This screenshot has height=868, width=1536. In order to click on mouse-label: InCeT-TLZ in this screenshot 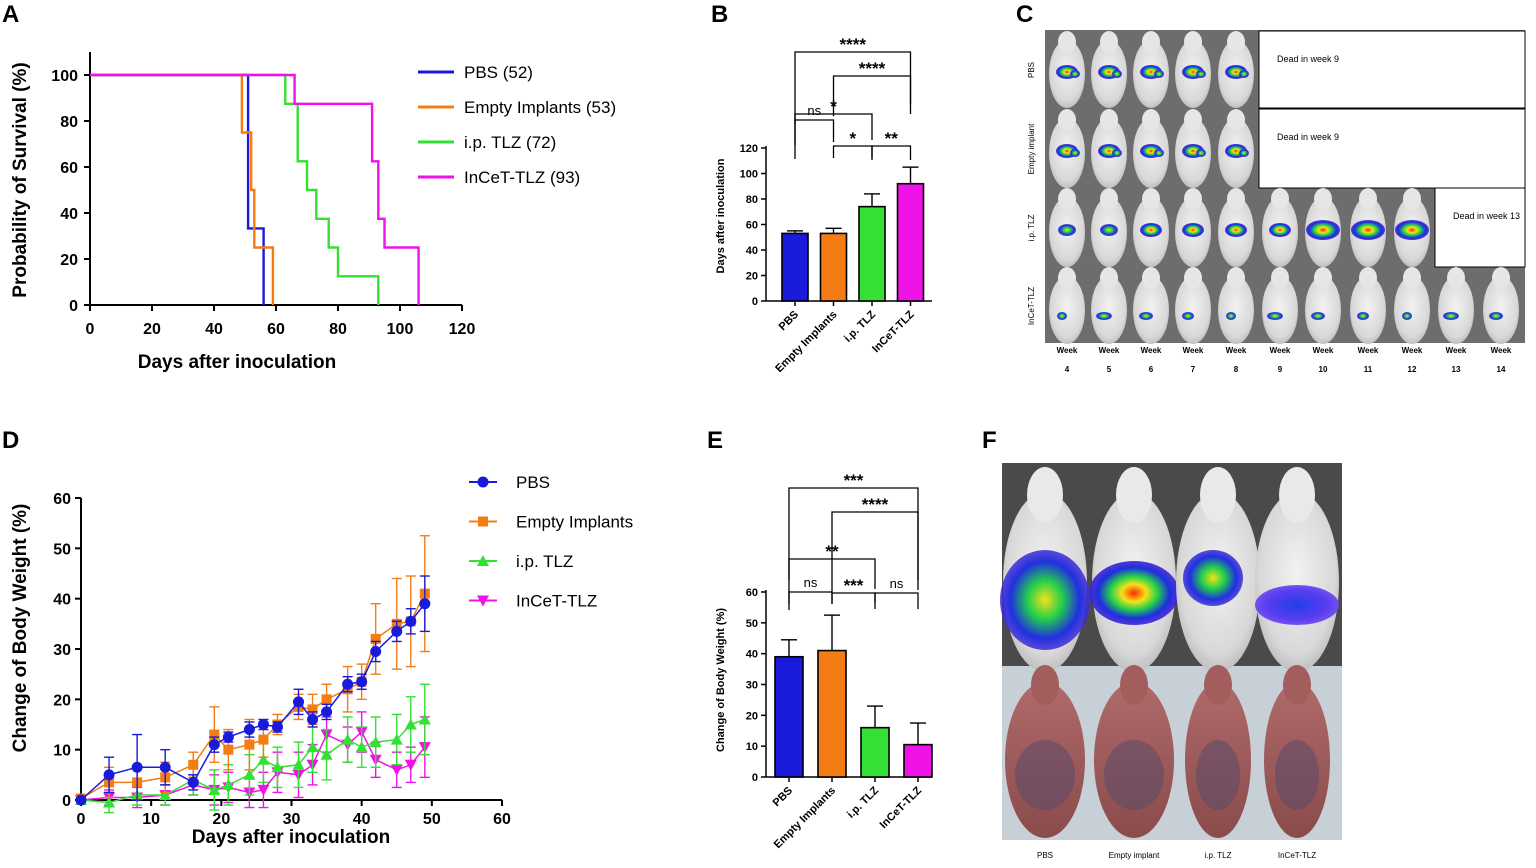, I will do `click(1297, 855)`.